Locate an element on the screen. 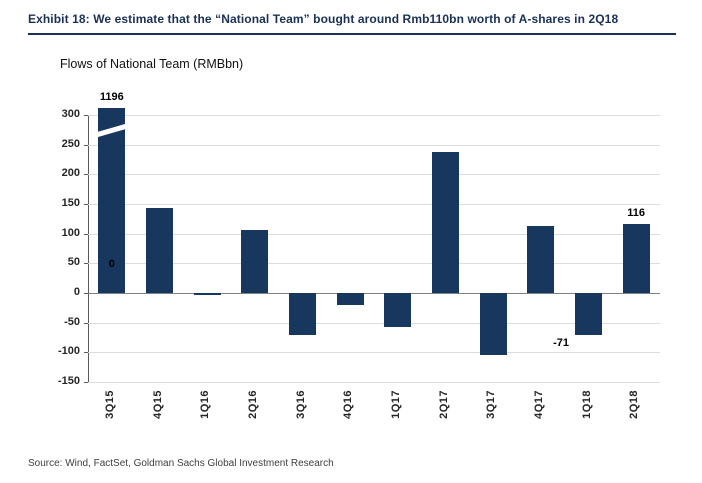  x-tick-label-3Q17: 3Q17 is located at coordinates (491, 404).